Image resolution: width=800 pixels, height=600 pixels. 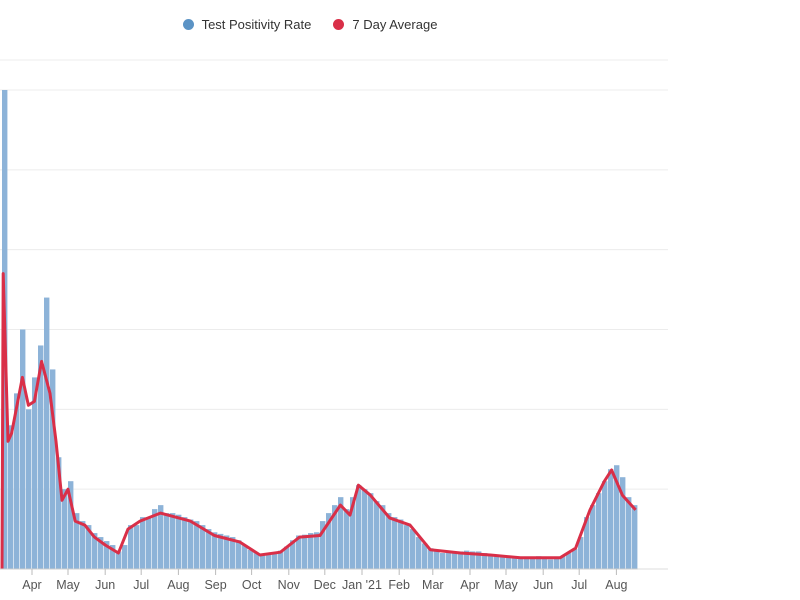 I want to click on x-tick-label: Sep, so click(x=215, y=585).